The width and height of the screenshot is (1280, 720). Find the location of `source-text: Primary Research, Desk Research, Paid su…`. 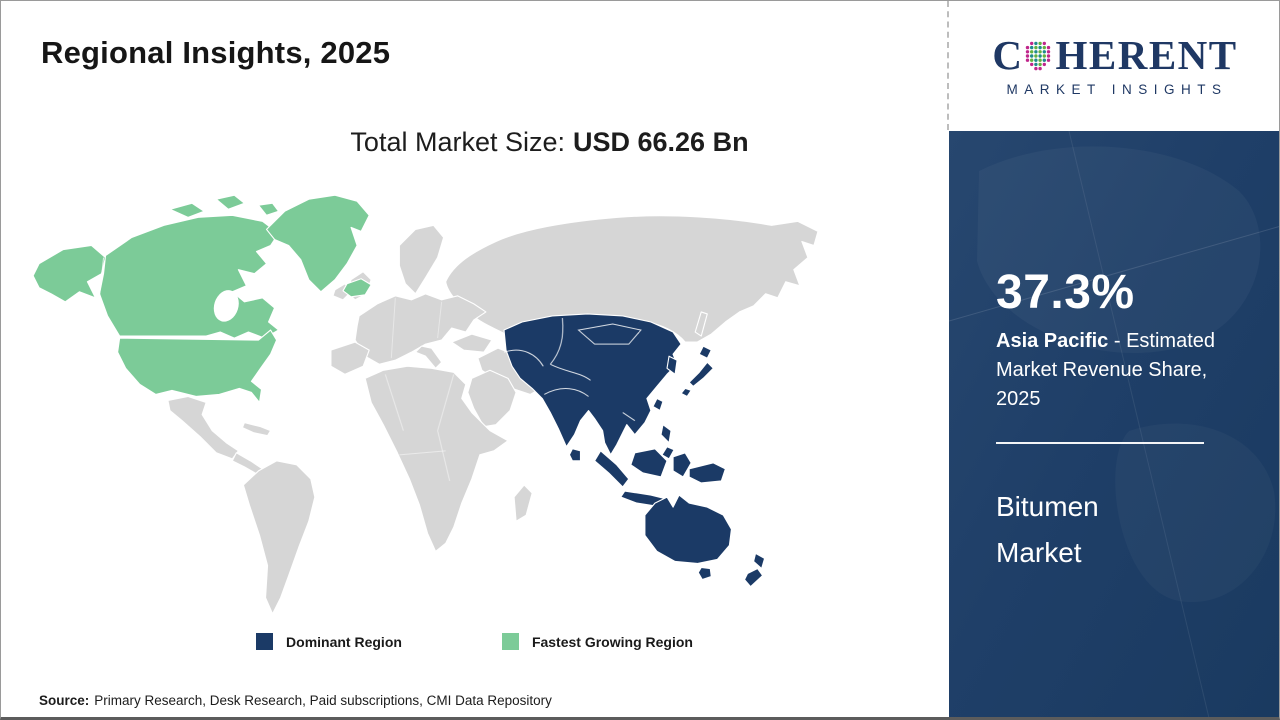

source-text: Primary Research, Desk Research, Paid su… is located at coordinates (323, 700).